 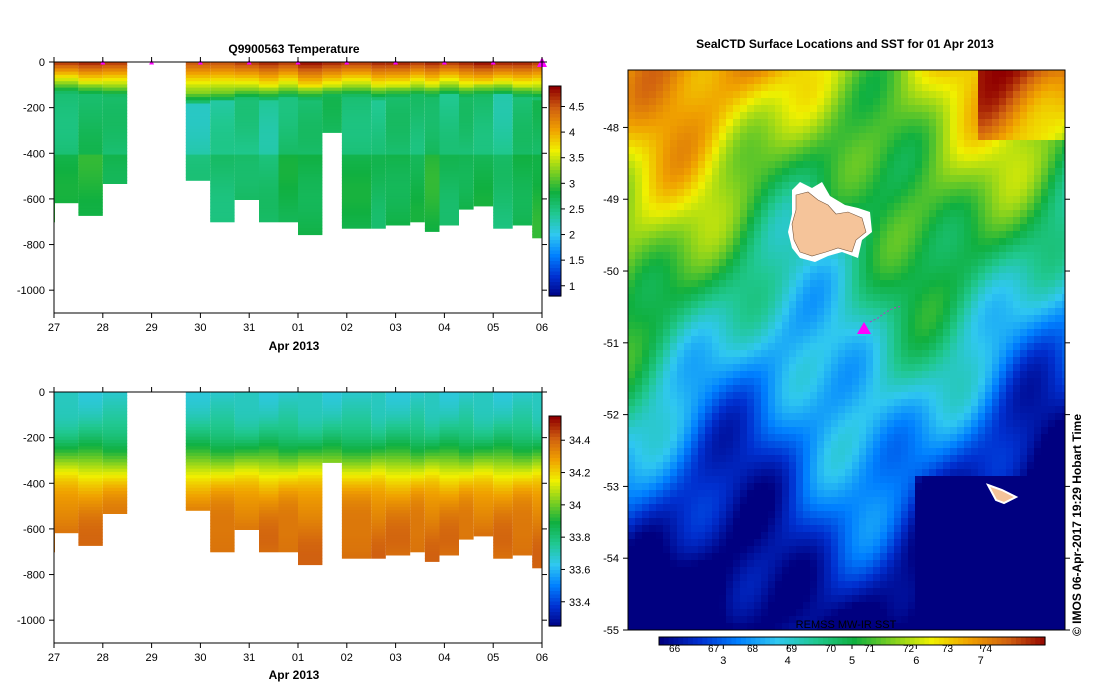 I want to click on colorbar-segment, so click(x=555, y=130).